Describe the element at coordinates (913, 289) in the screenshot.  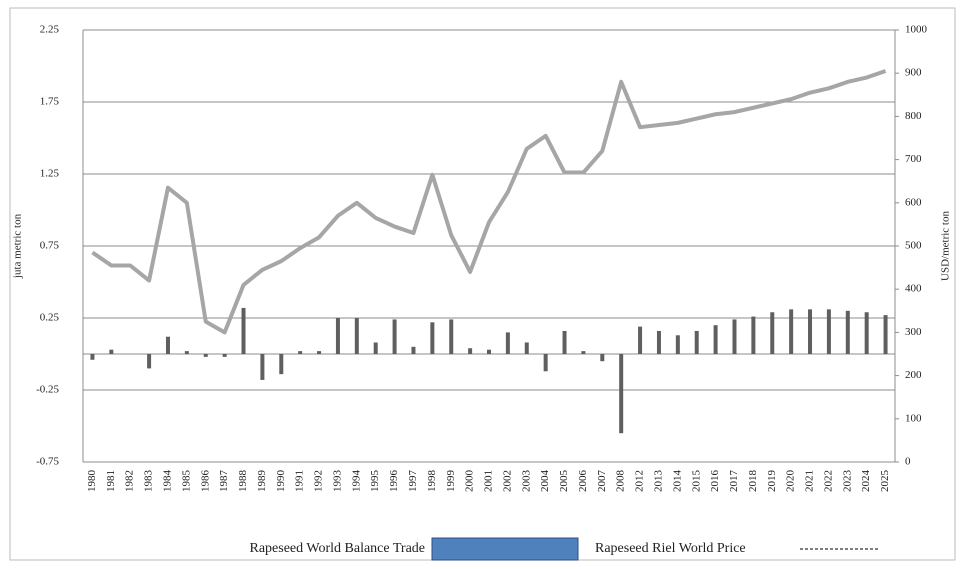
I see `y2-tick-label: 400` at that location.